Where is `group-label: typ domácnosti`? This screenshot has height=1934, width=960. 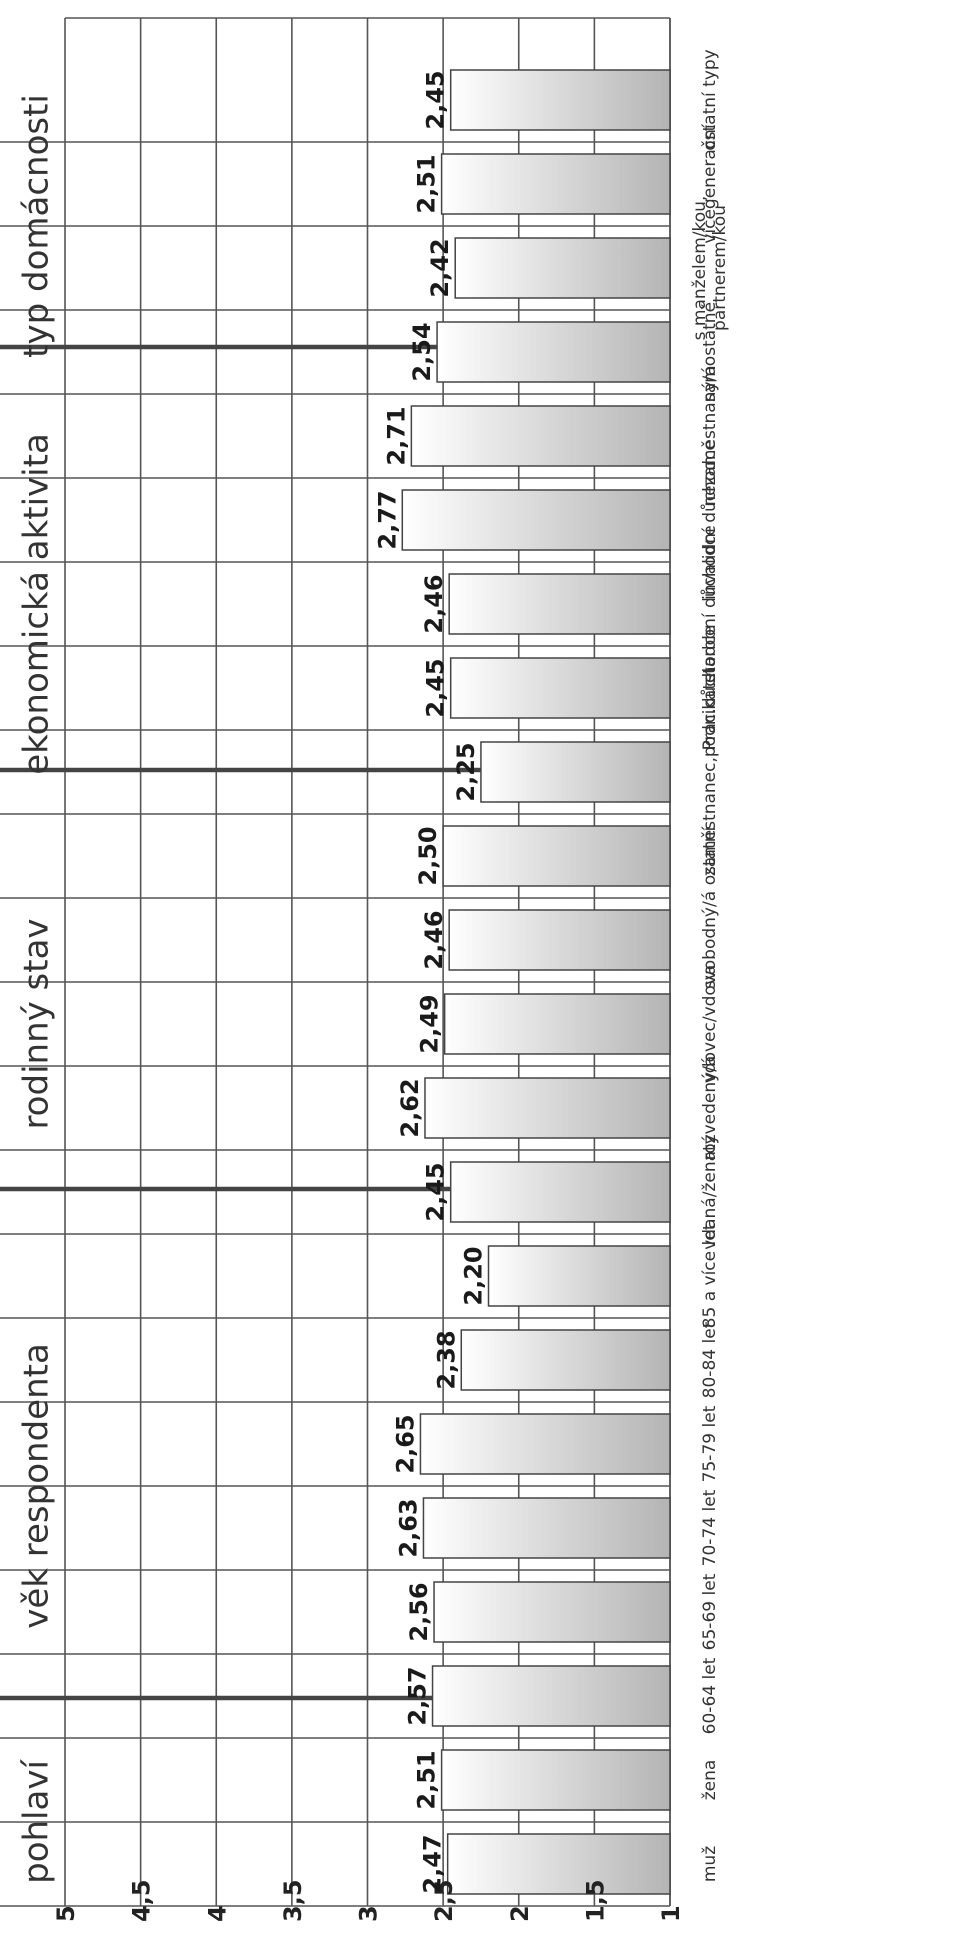 group-label: typ domácnosti is located at coordinates (37, 226).